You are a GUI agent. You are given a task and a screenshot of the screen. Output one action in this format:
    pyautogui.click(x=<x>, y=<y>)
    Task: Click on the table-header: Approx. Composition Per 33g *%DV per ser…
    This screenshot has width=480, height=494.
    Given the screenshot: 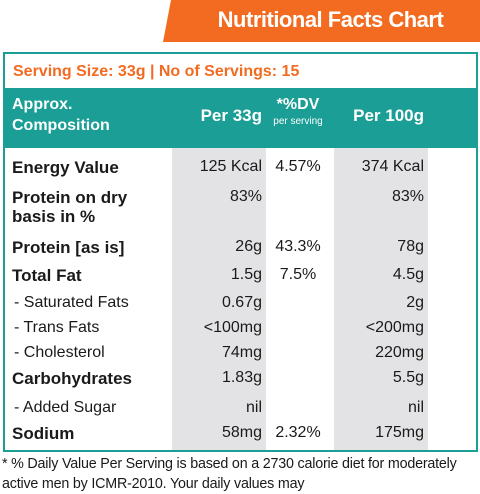 What is the action you would take?
    pyautogui.click(x=240, y=118)
    